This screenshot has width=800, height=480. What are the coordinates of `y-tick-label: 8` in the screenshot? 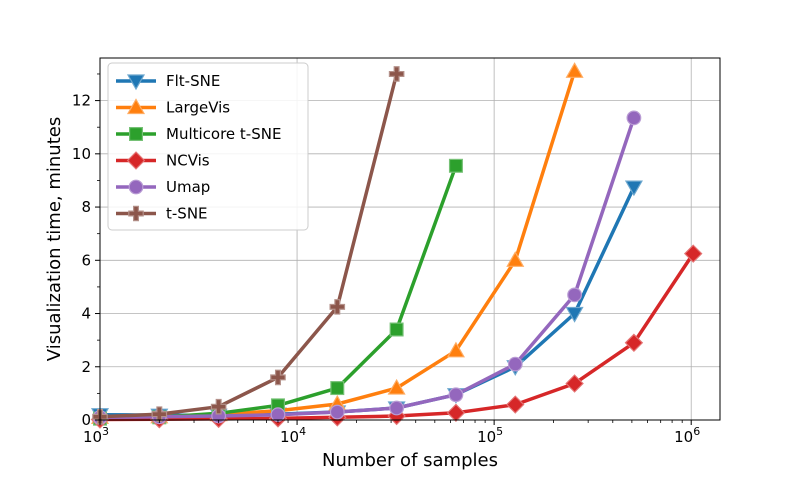 It's located at (86, 207).